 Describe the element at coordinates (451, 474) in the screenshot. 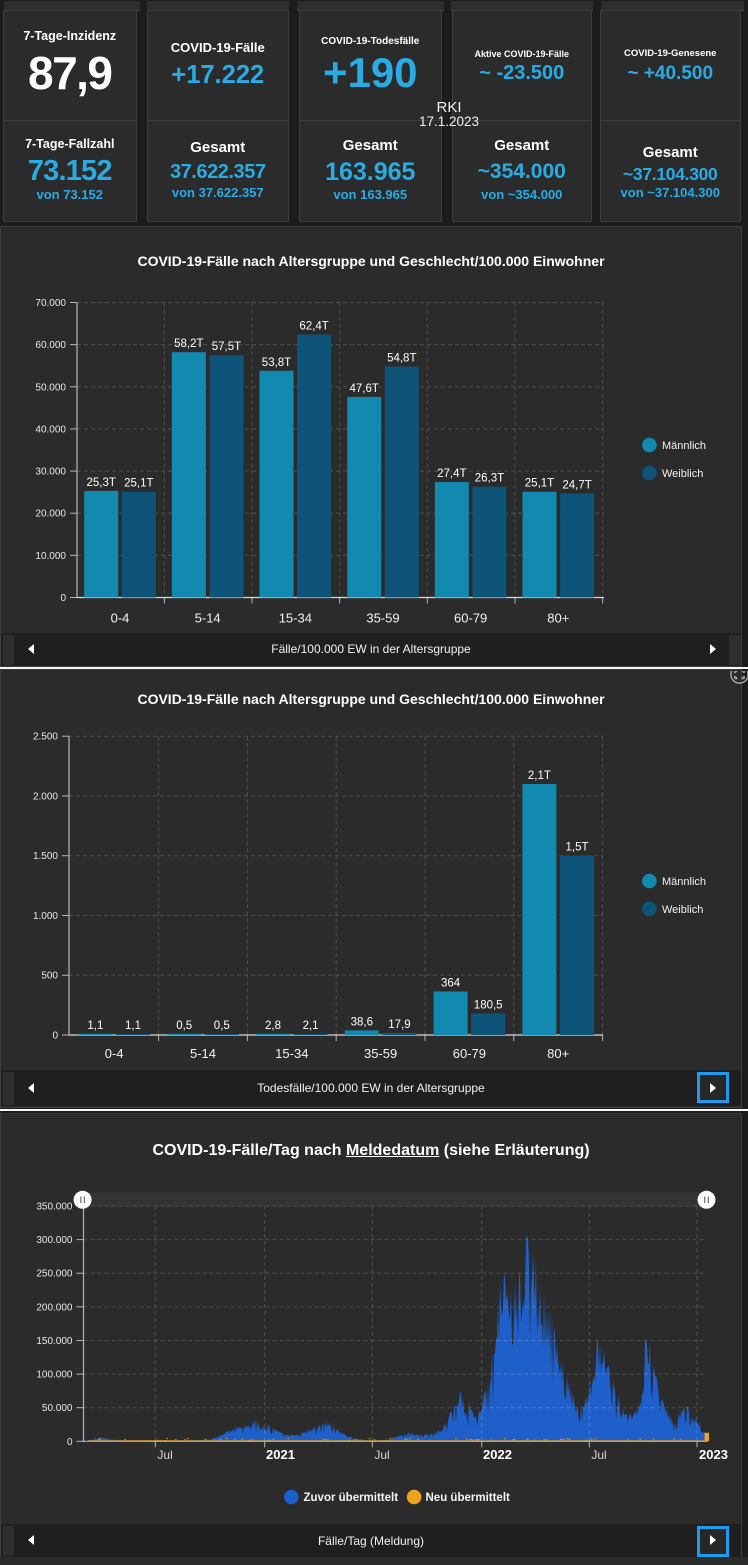

I see `svg-text: 27,4T` at that location.